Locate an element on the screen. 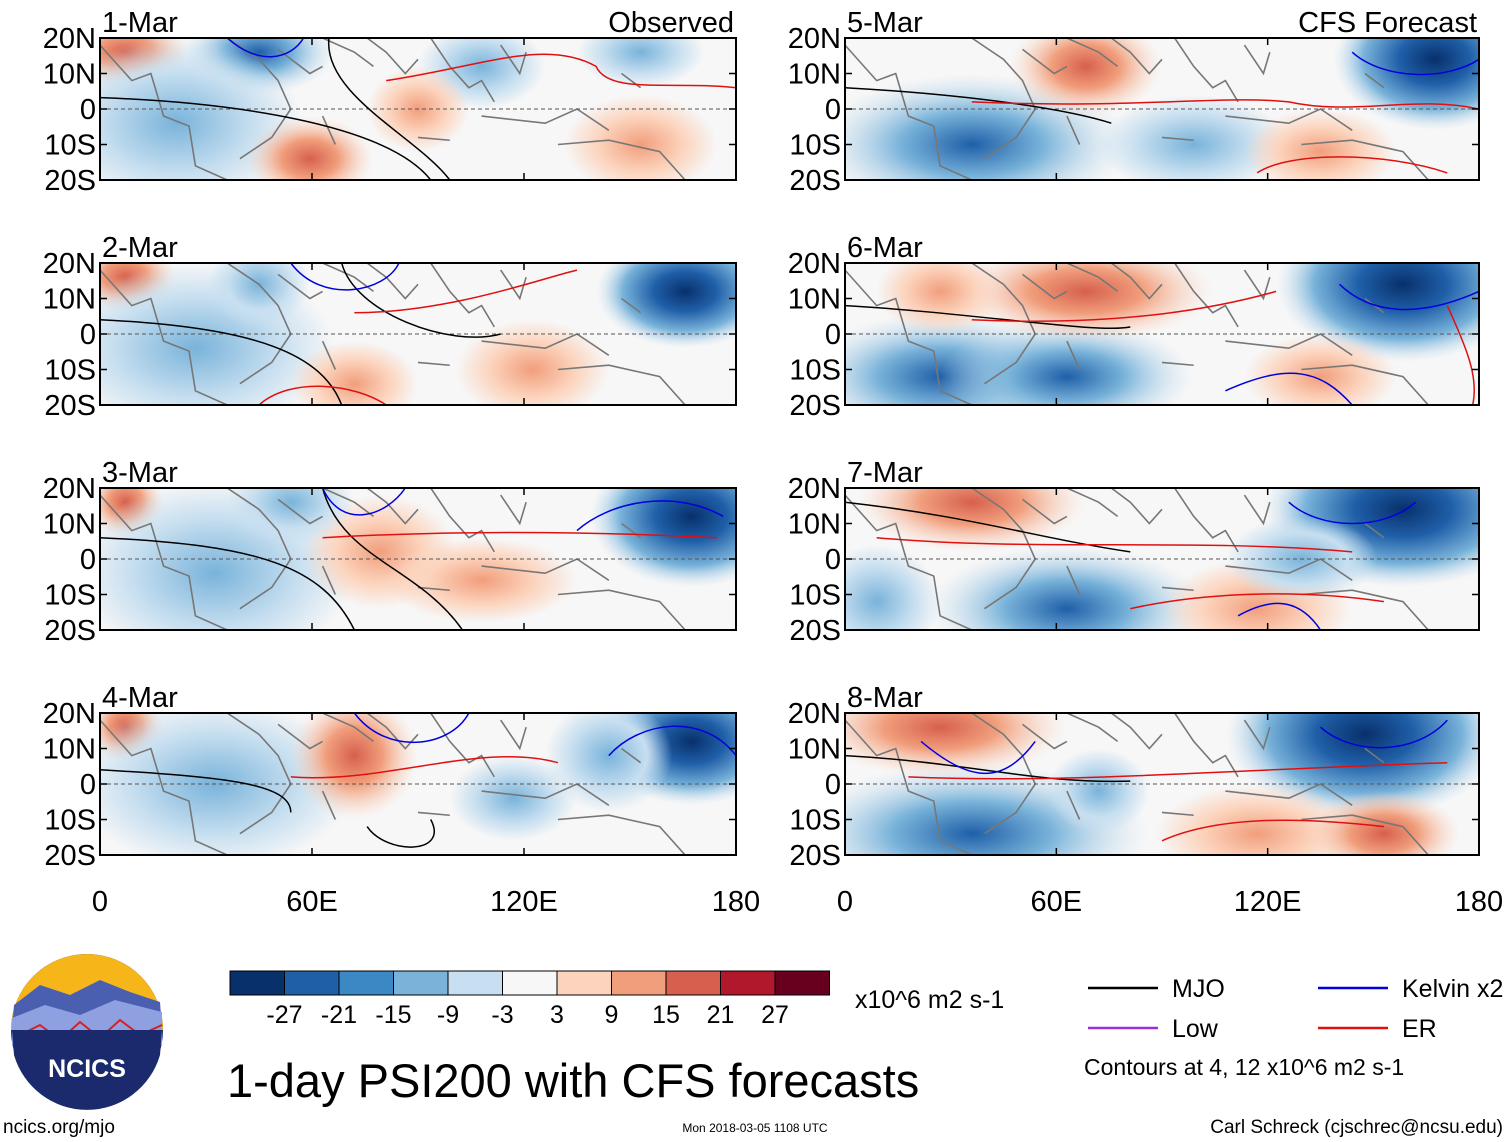  x-tick-label: 0 is located at coordinates (100, 902).